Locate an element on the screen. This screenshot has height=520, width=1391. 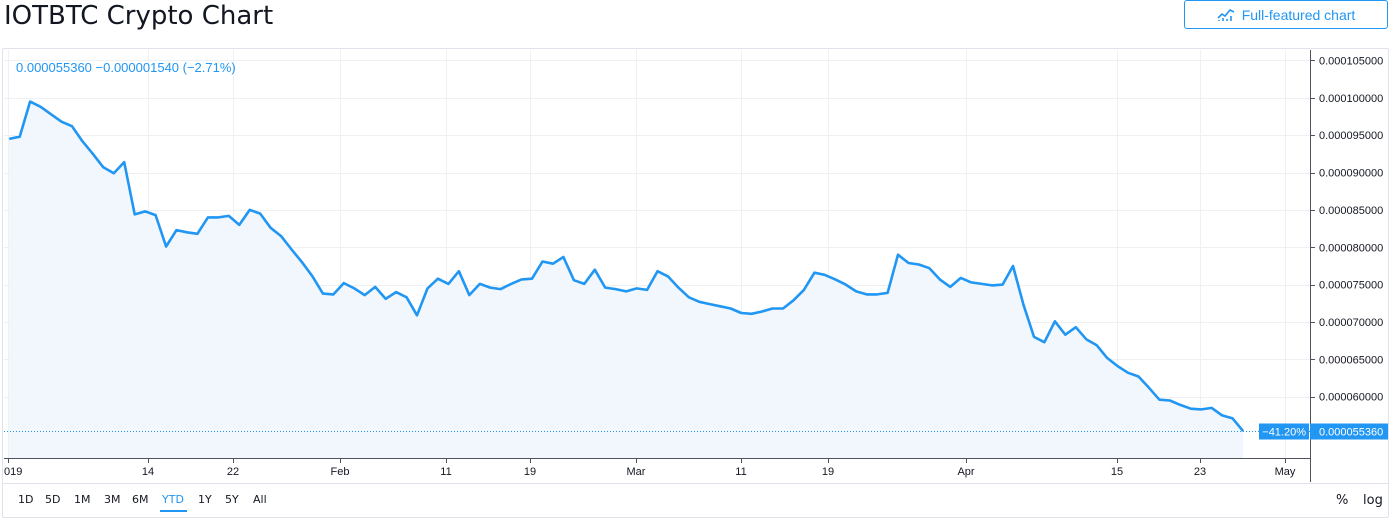
pct-badge-bg is located at coordinates (1284, 431).